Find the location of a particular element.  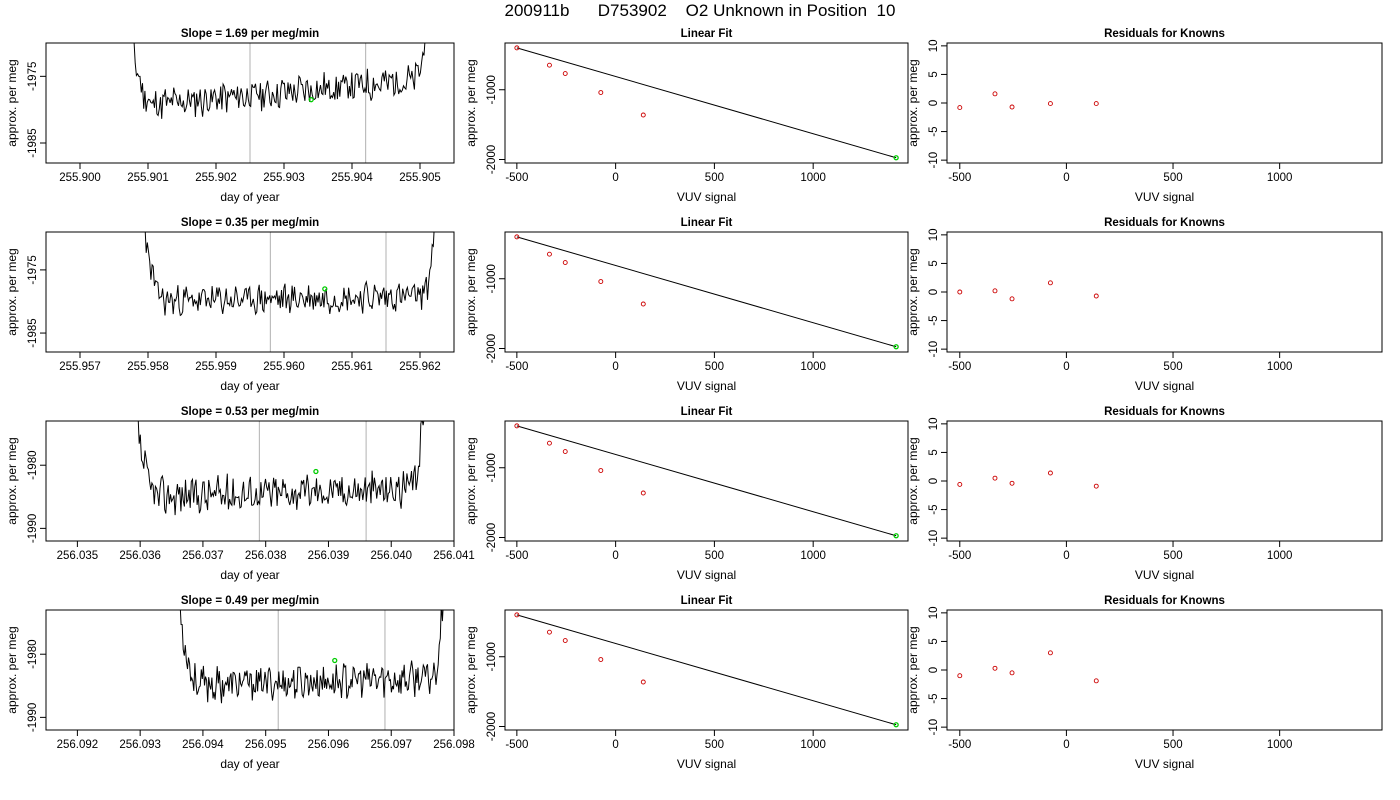

x-tick-label: 256.037 is located at coordinates (203, 556).